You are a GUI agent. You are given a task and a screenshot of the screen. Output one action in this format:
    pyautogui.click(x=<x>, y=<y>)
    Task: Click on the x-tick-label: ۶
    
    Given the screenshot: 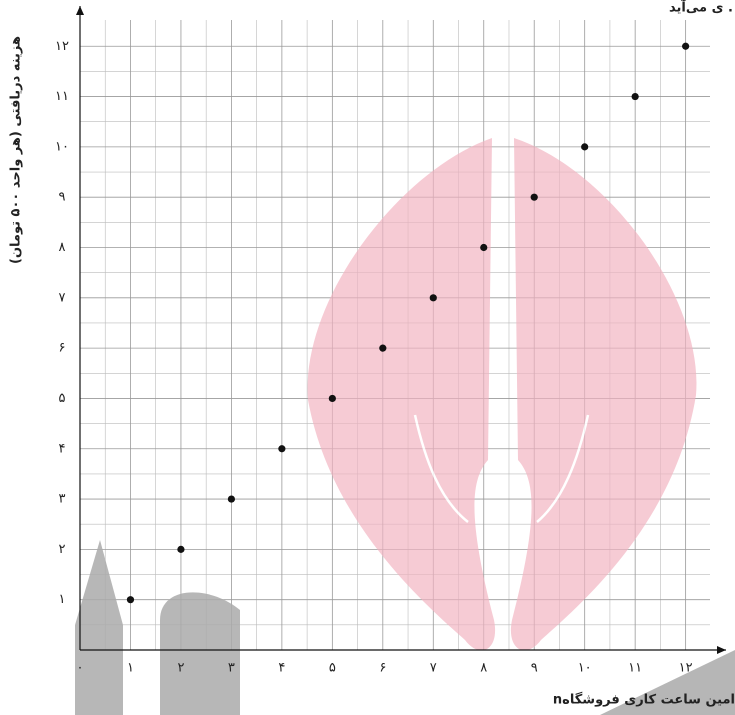 What is the action you would take?
    pyautogui.click(x=382, y=668)
    